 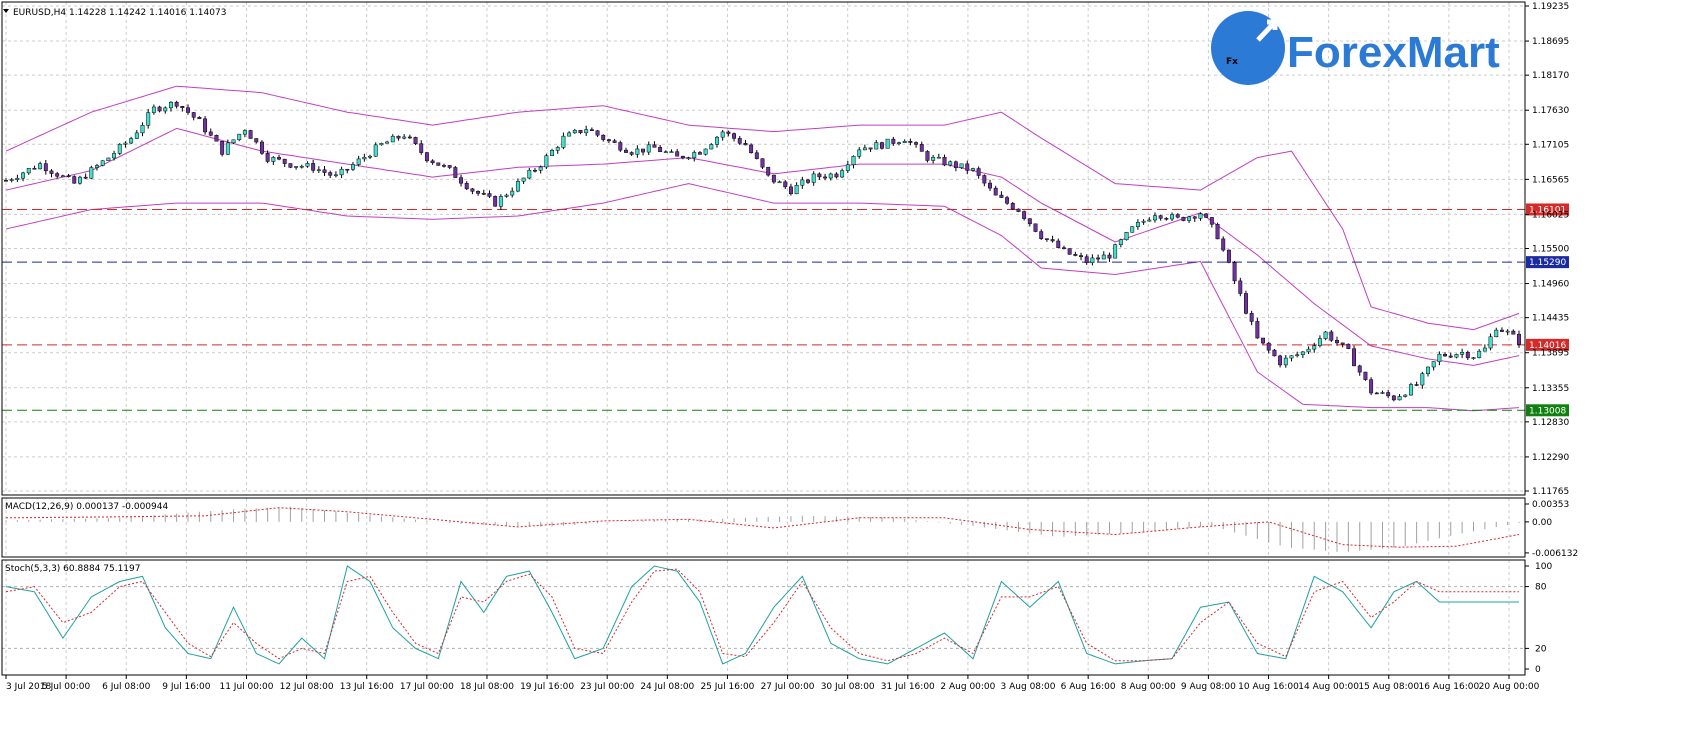 I want to click on y-tick-label: 1.13895, so click(x=1550, y=354).